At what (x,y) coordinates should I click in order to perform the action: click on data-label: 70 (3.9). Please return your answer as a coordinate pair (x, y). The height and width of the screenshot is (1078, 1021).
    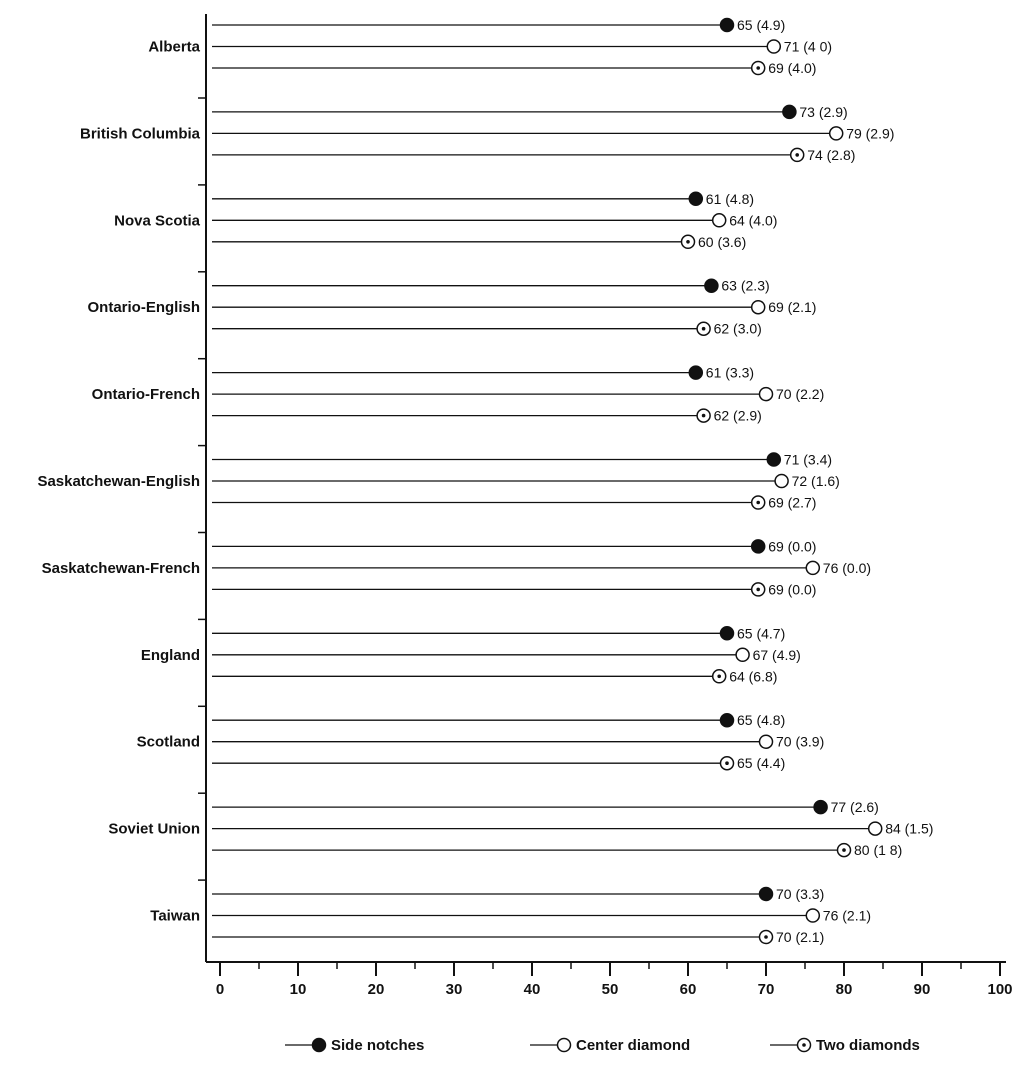
    Looking at the image, I should click on (800, 742).